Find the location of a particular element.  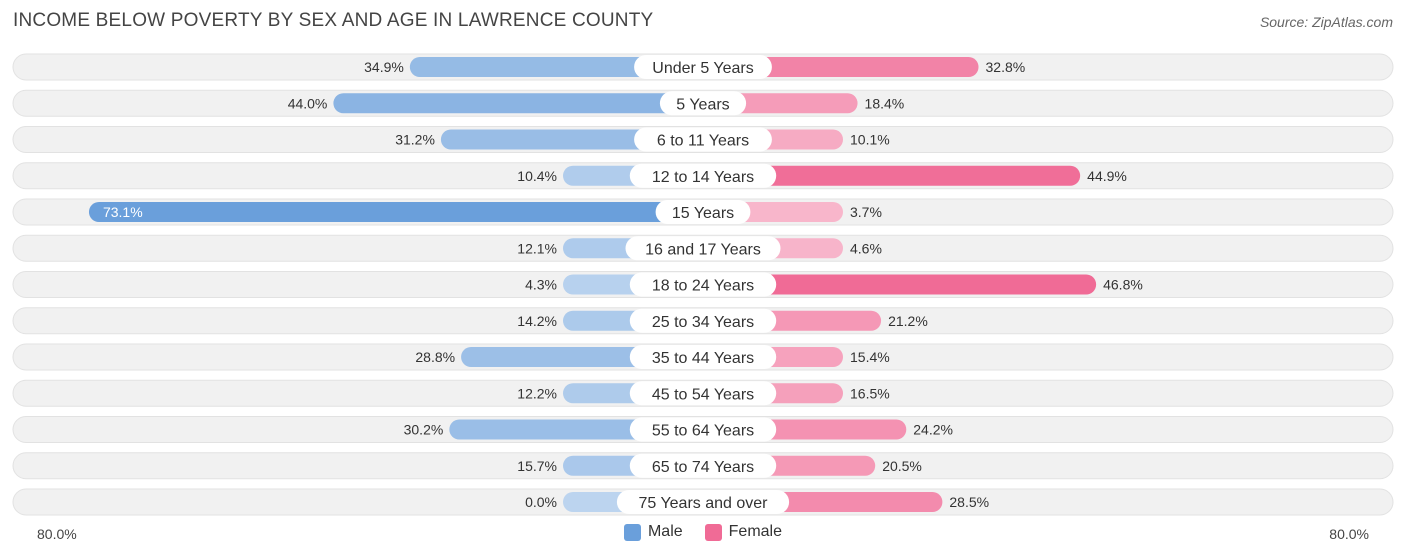

category-label: 35 to 44 Years is located at coordinates (703, 358).